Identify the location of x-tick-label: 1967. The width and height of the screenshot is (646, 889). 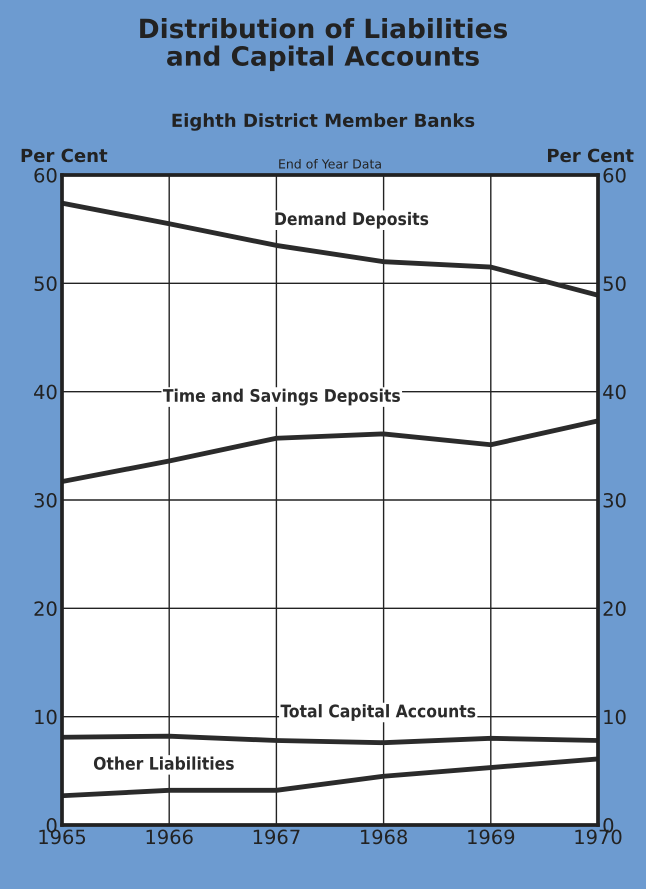
(277, 837).